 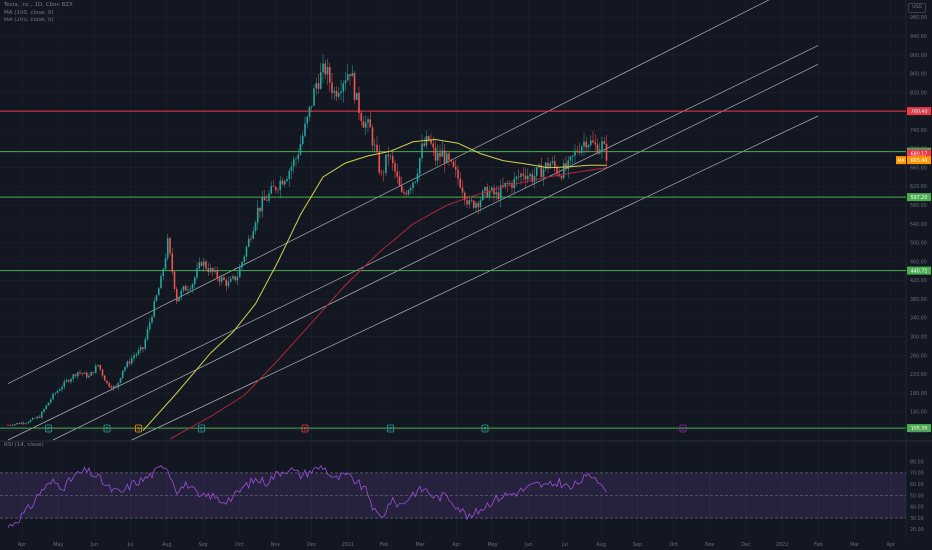 I want to click on time-tick-label: Sep, so click(x=202, y=545).